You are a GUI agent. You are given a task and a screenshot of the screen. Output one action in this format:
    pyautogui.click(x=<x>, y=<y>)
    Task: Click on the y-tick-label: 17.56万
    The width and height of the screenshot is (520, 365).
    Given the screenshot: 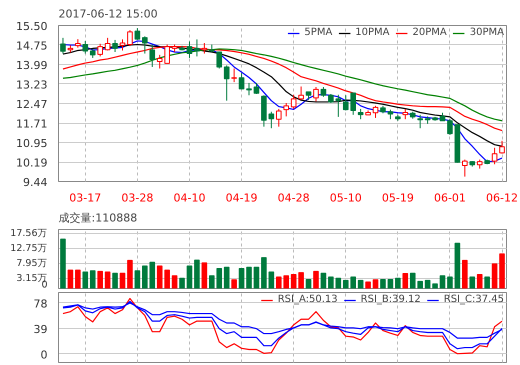 What is the action you would take?
    pyautogui.click(x=29, y=234)
    